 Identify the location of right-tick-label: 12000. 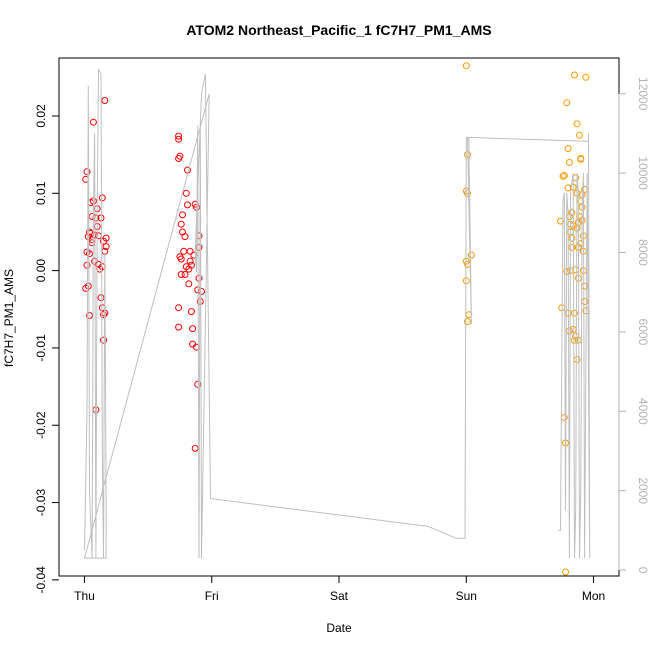
(643, 94).